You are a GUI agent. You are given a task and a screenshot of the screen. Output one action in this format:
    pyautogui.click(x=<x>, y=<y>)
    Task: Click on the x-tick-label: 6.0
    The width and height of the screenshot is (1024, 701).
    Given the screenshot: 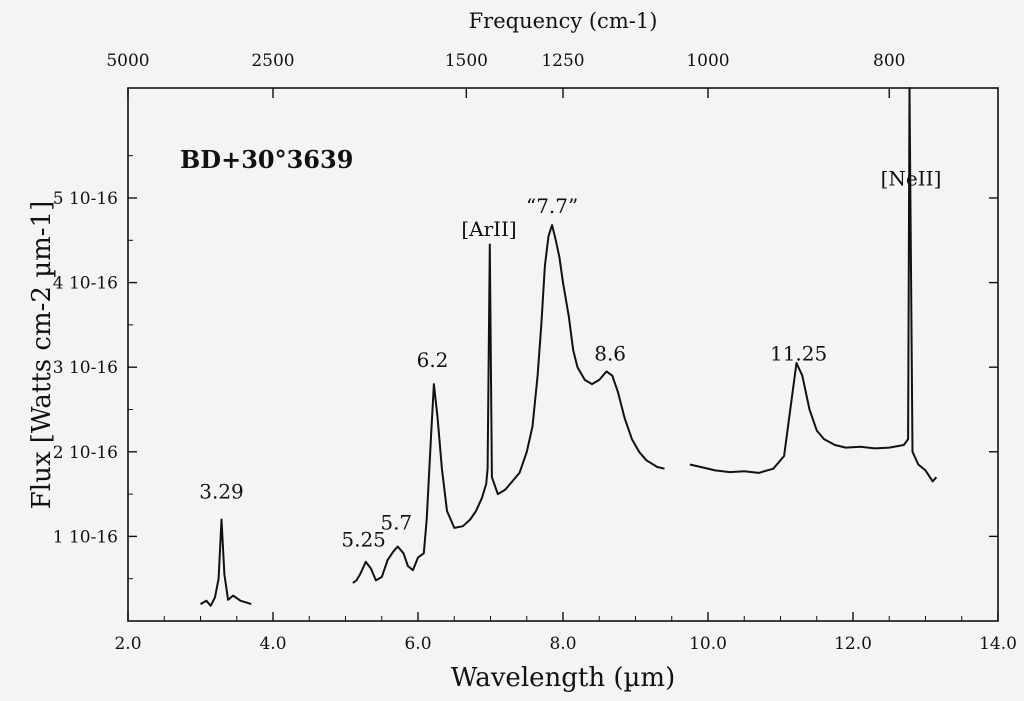 What is the action you would take?
    pyautogui.click(x=417, y=644)
    